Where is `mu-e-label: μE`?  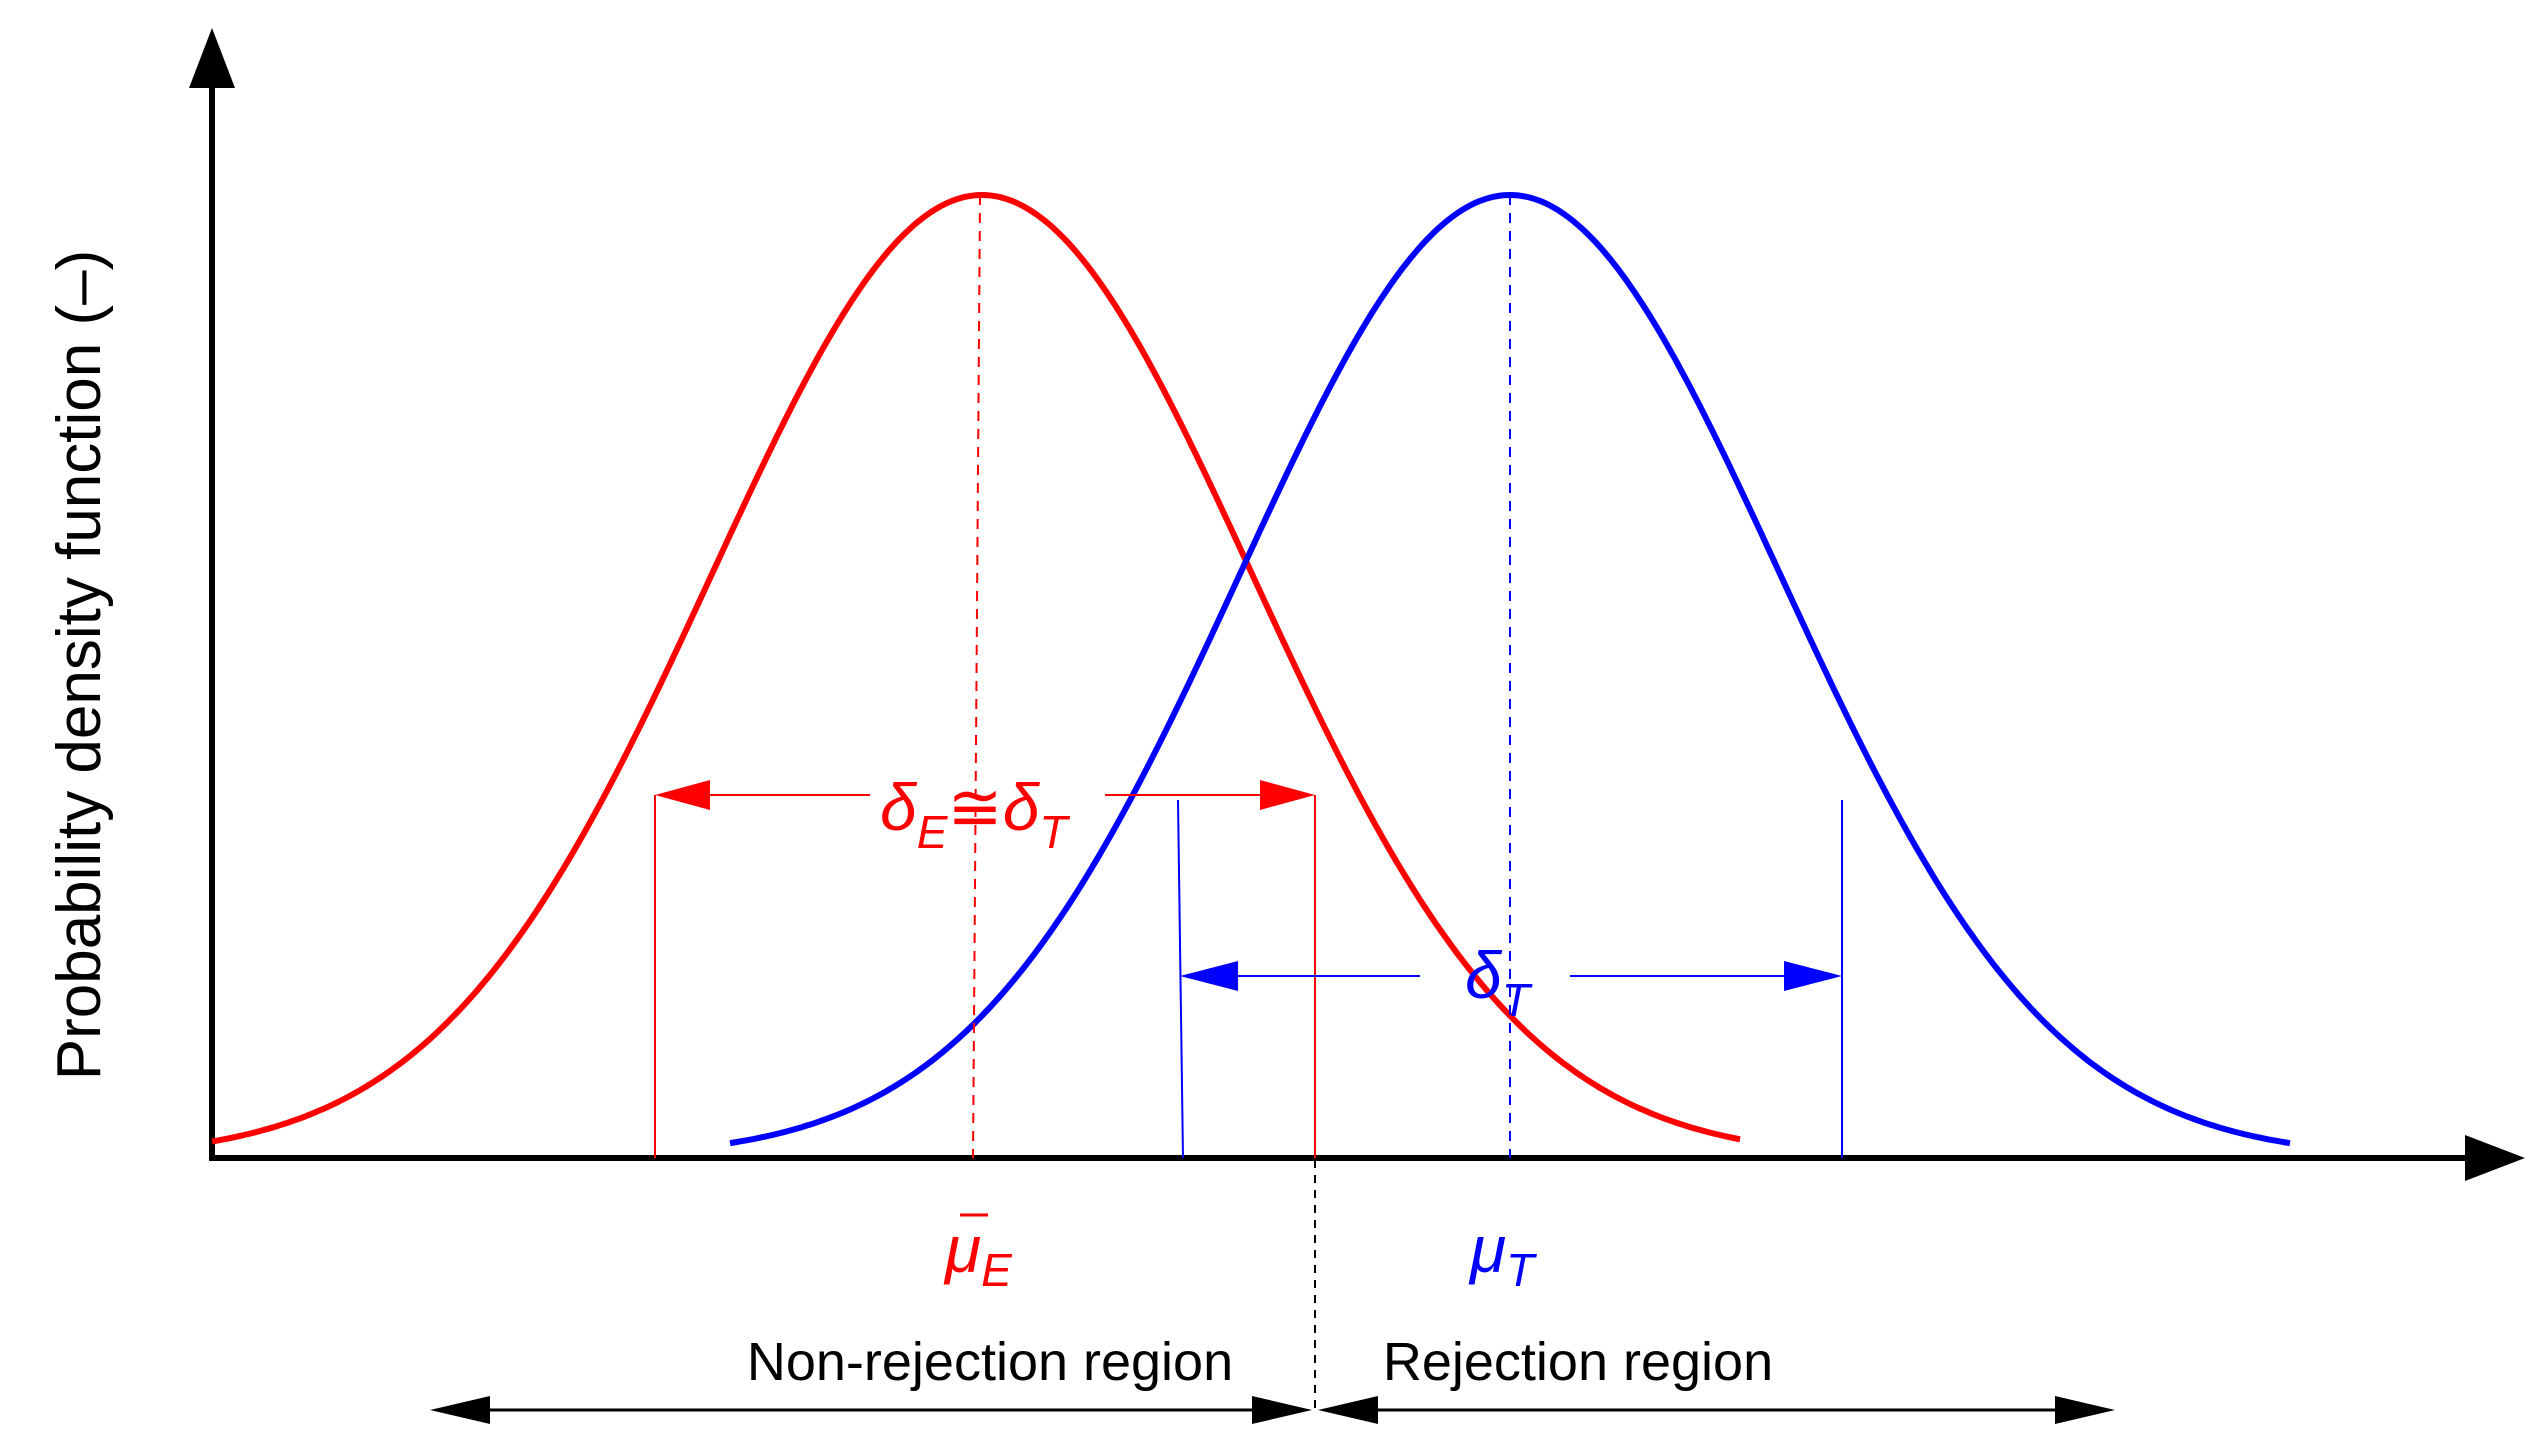
mu-e-label: μE is located at coordinates (978, 1254).